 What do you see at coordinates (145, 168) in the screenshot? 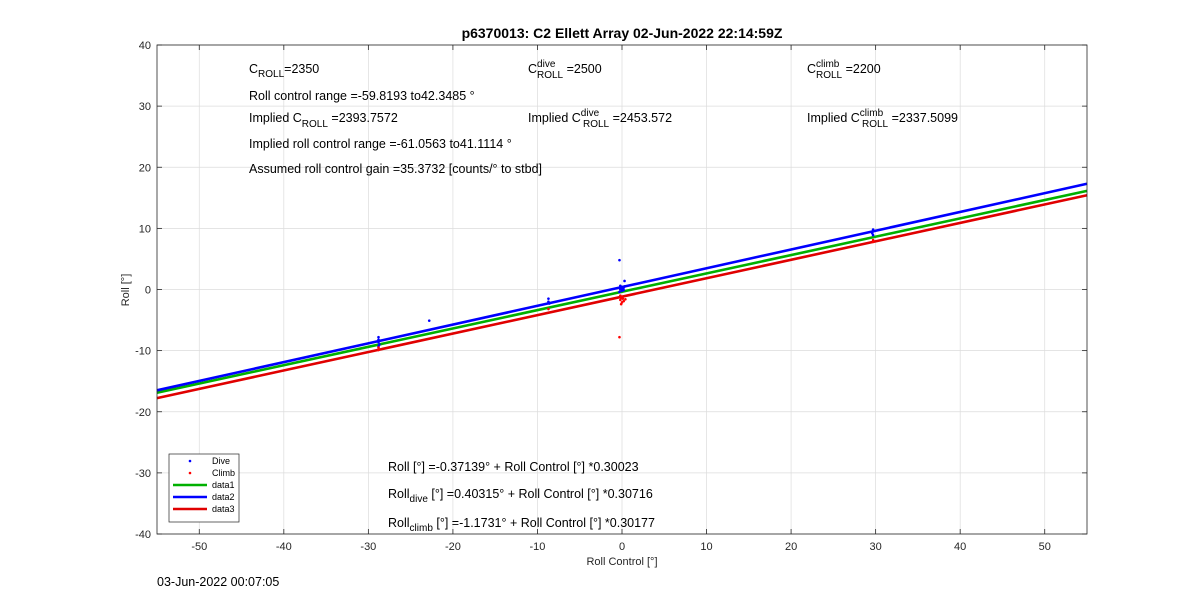
I see `y-tick-label: 20` at bounding box center [145, 168].